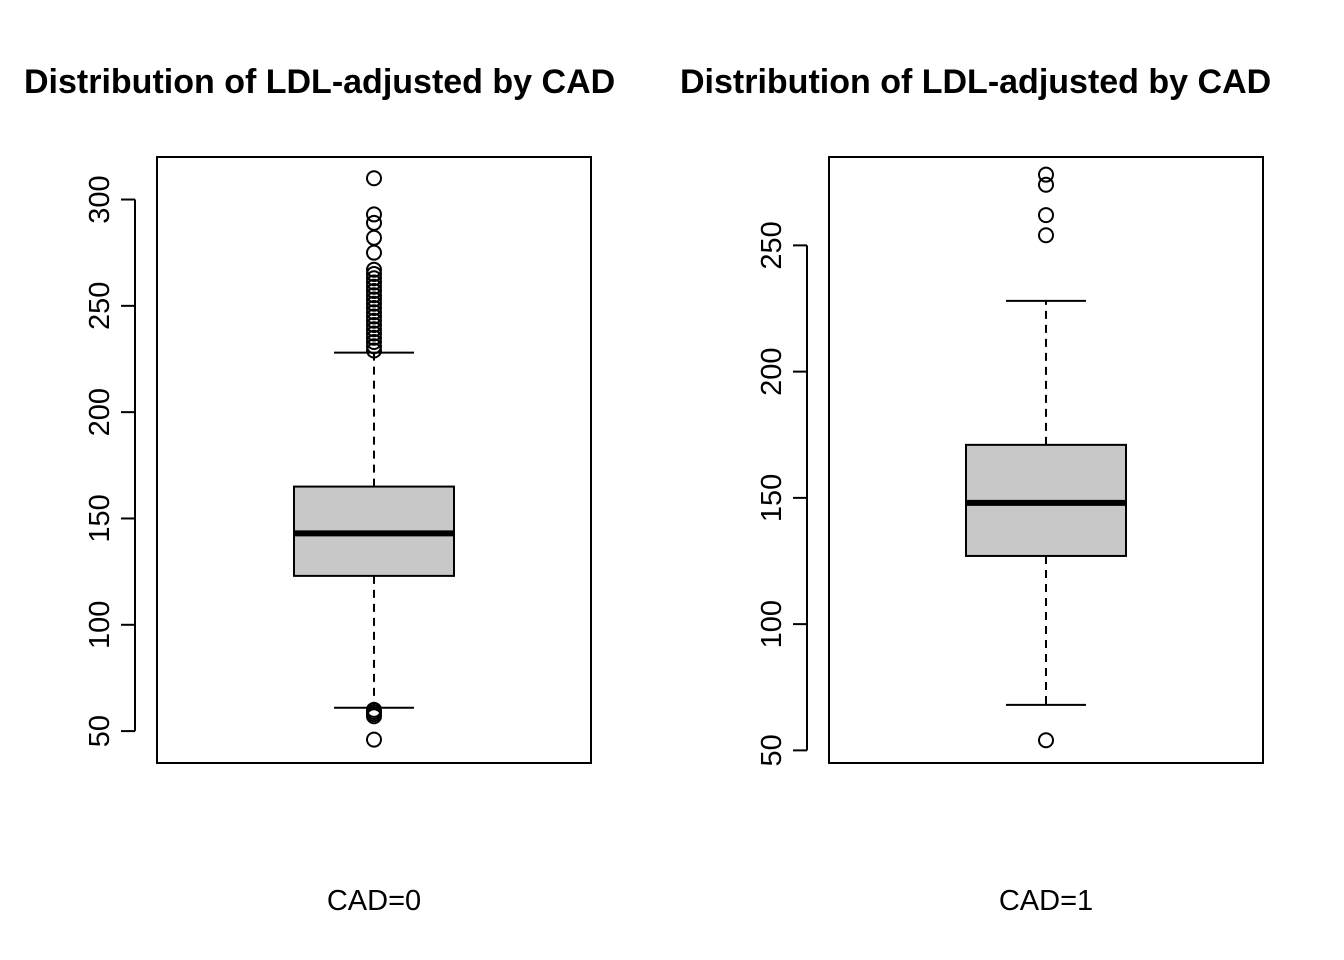  What do you see at coordinates (374, 901) in the screenshot?
I see `x-axis-label: CAD=0` at bounding box center [374, 901].